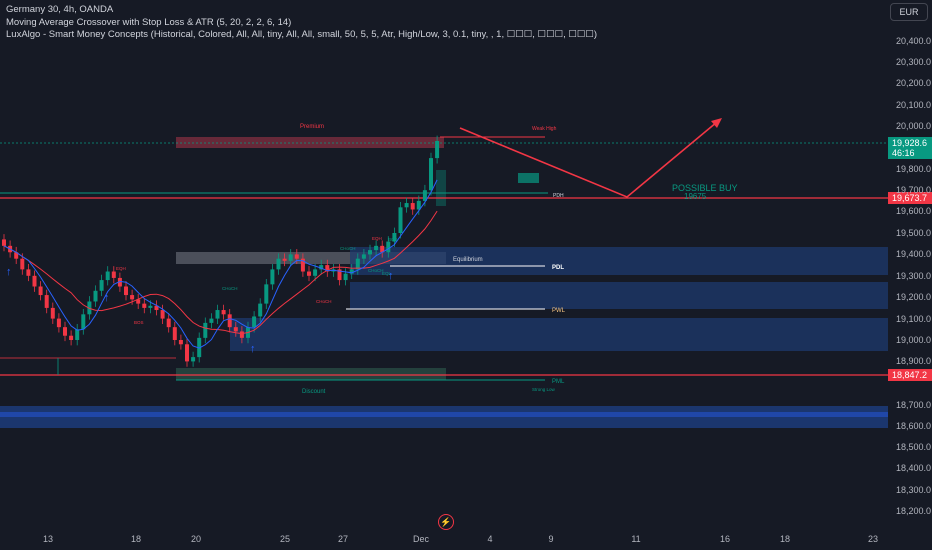 The image size is (932, 550). I want to click on countdown-value: 46:16, so click(903, 153).